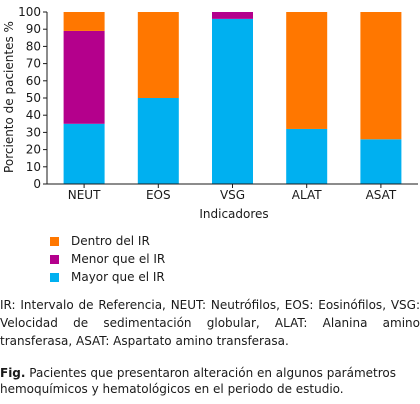 Image resolution: width=420 pixels, height=404 pixels. I want to click on y-tick-label: 10, so click(33, 167).